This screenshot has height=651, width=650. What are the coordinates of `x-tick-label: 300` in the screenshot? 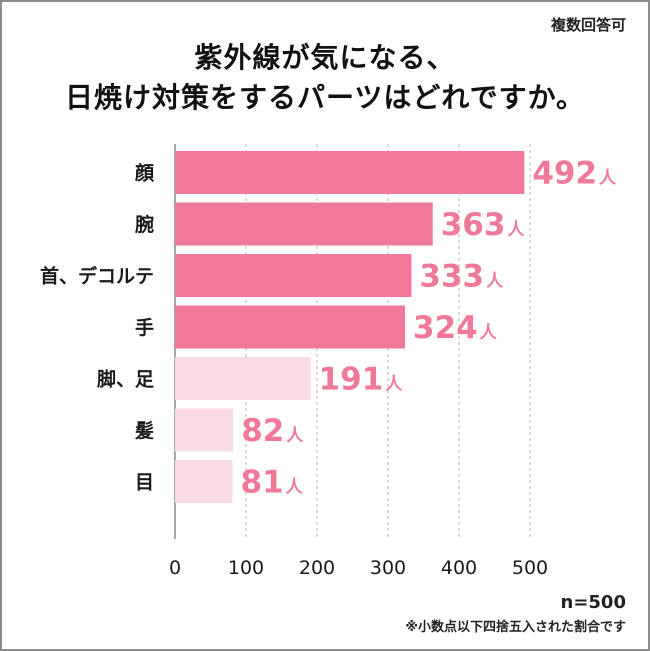 It's located at (388, 568).